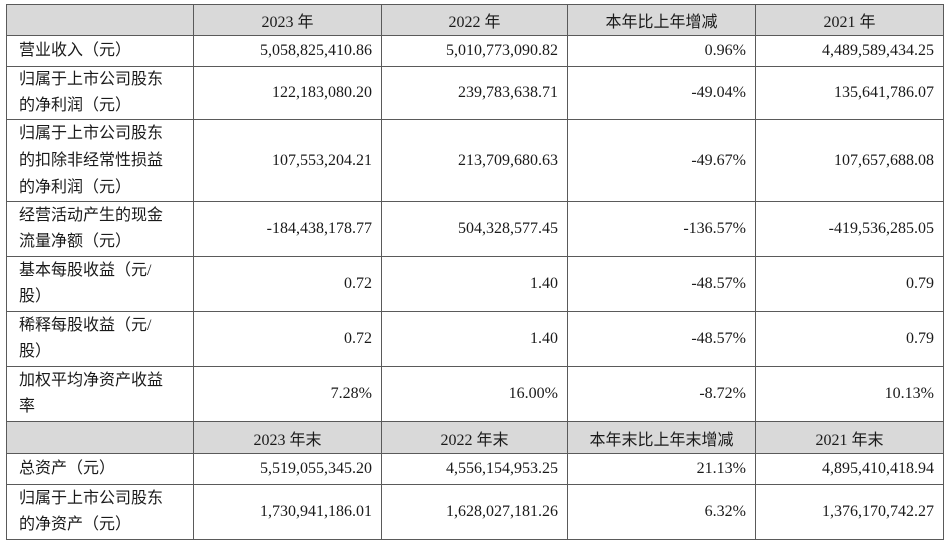  Describe the element at coordinates (849, 20) in the screenshot. I see `column-header-2021: 2021 年` at that location.